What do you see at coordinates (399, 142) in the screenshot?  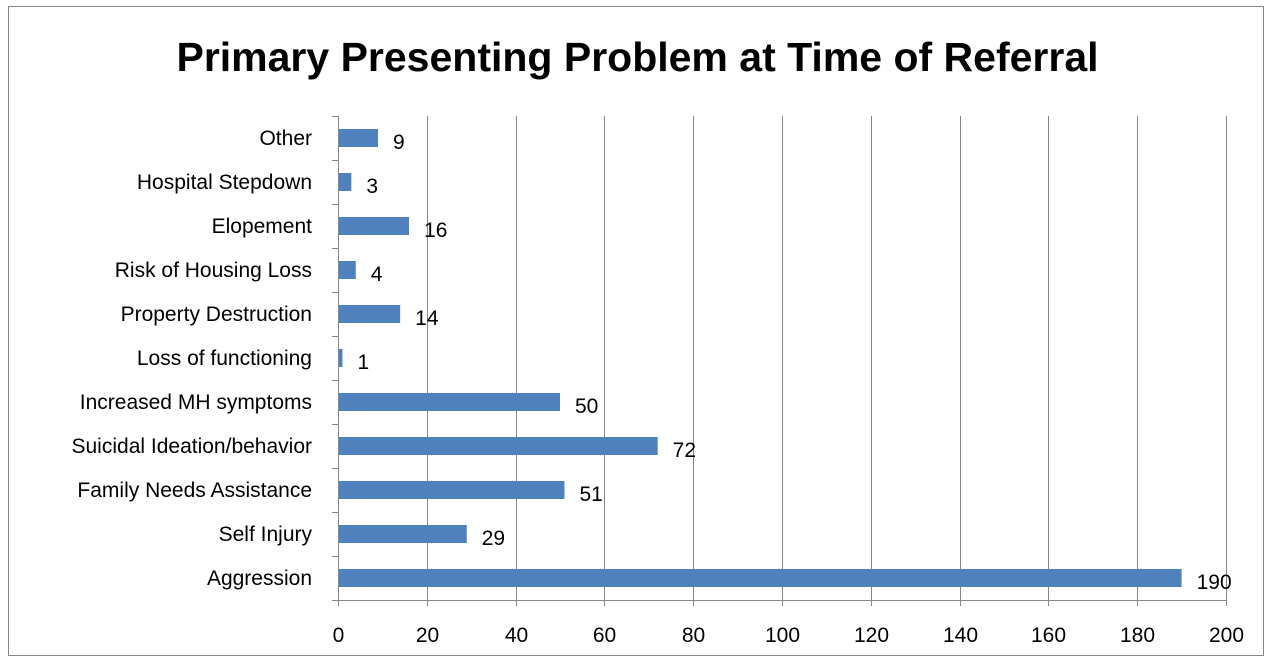 I see `data-label: 9` at bounding box center [399, 142].